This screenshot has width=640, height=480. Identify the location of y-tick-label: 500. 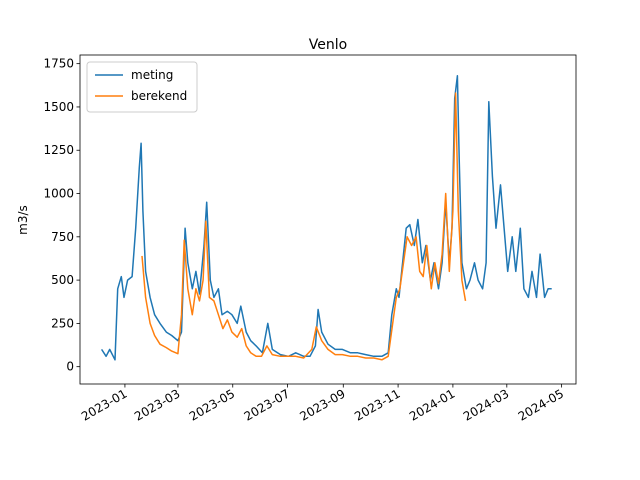
(62, 280).